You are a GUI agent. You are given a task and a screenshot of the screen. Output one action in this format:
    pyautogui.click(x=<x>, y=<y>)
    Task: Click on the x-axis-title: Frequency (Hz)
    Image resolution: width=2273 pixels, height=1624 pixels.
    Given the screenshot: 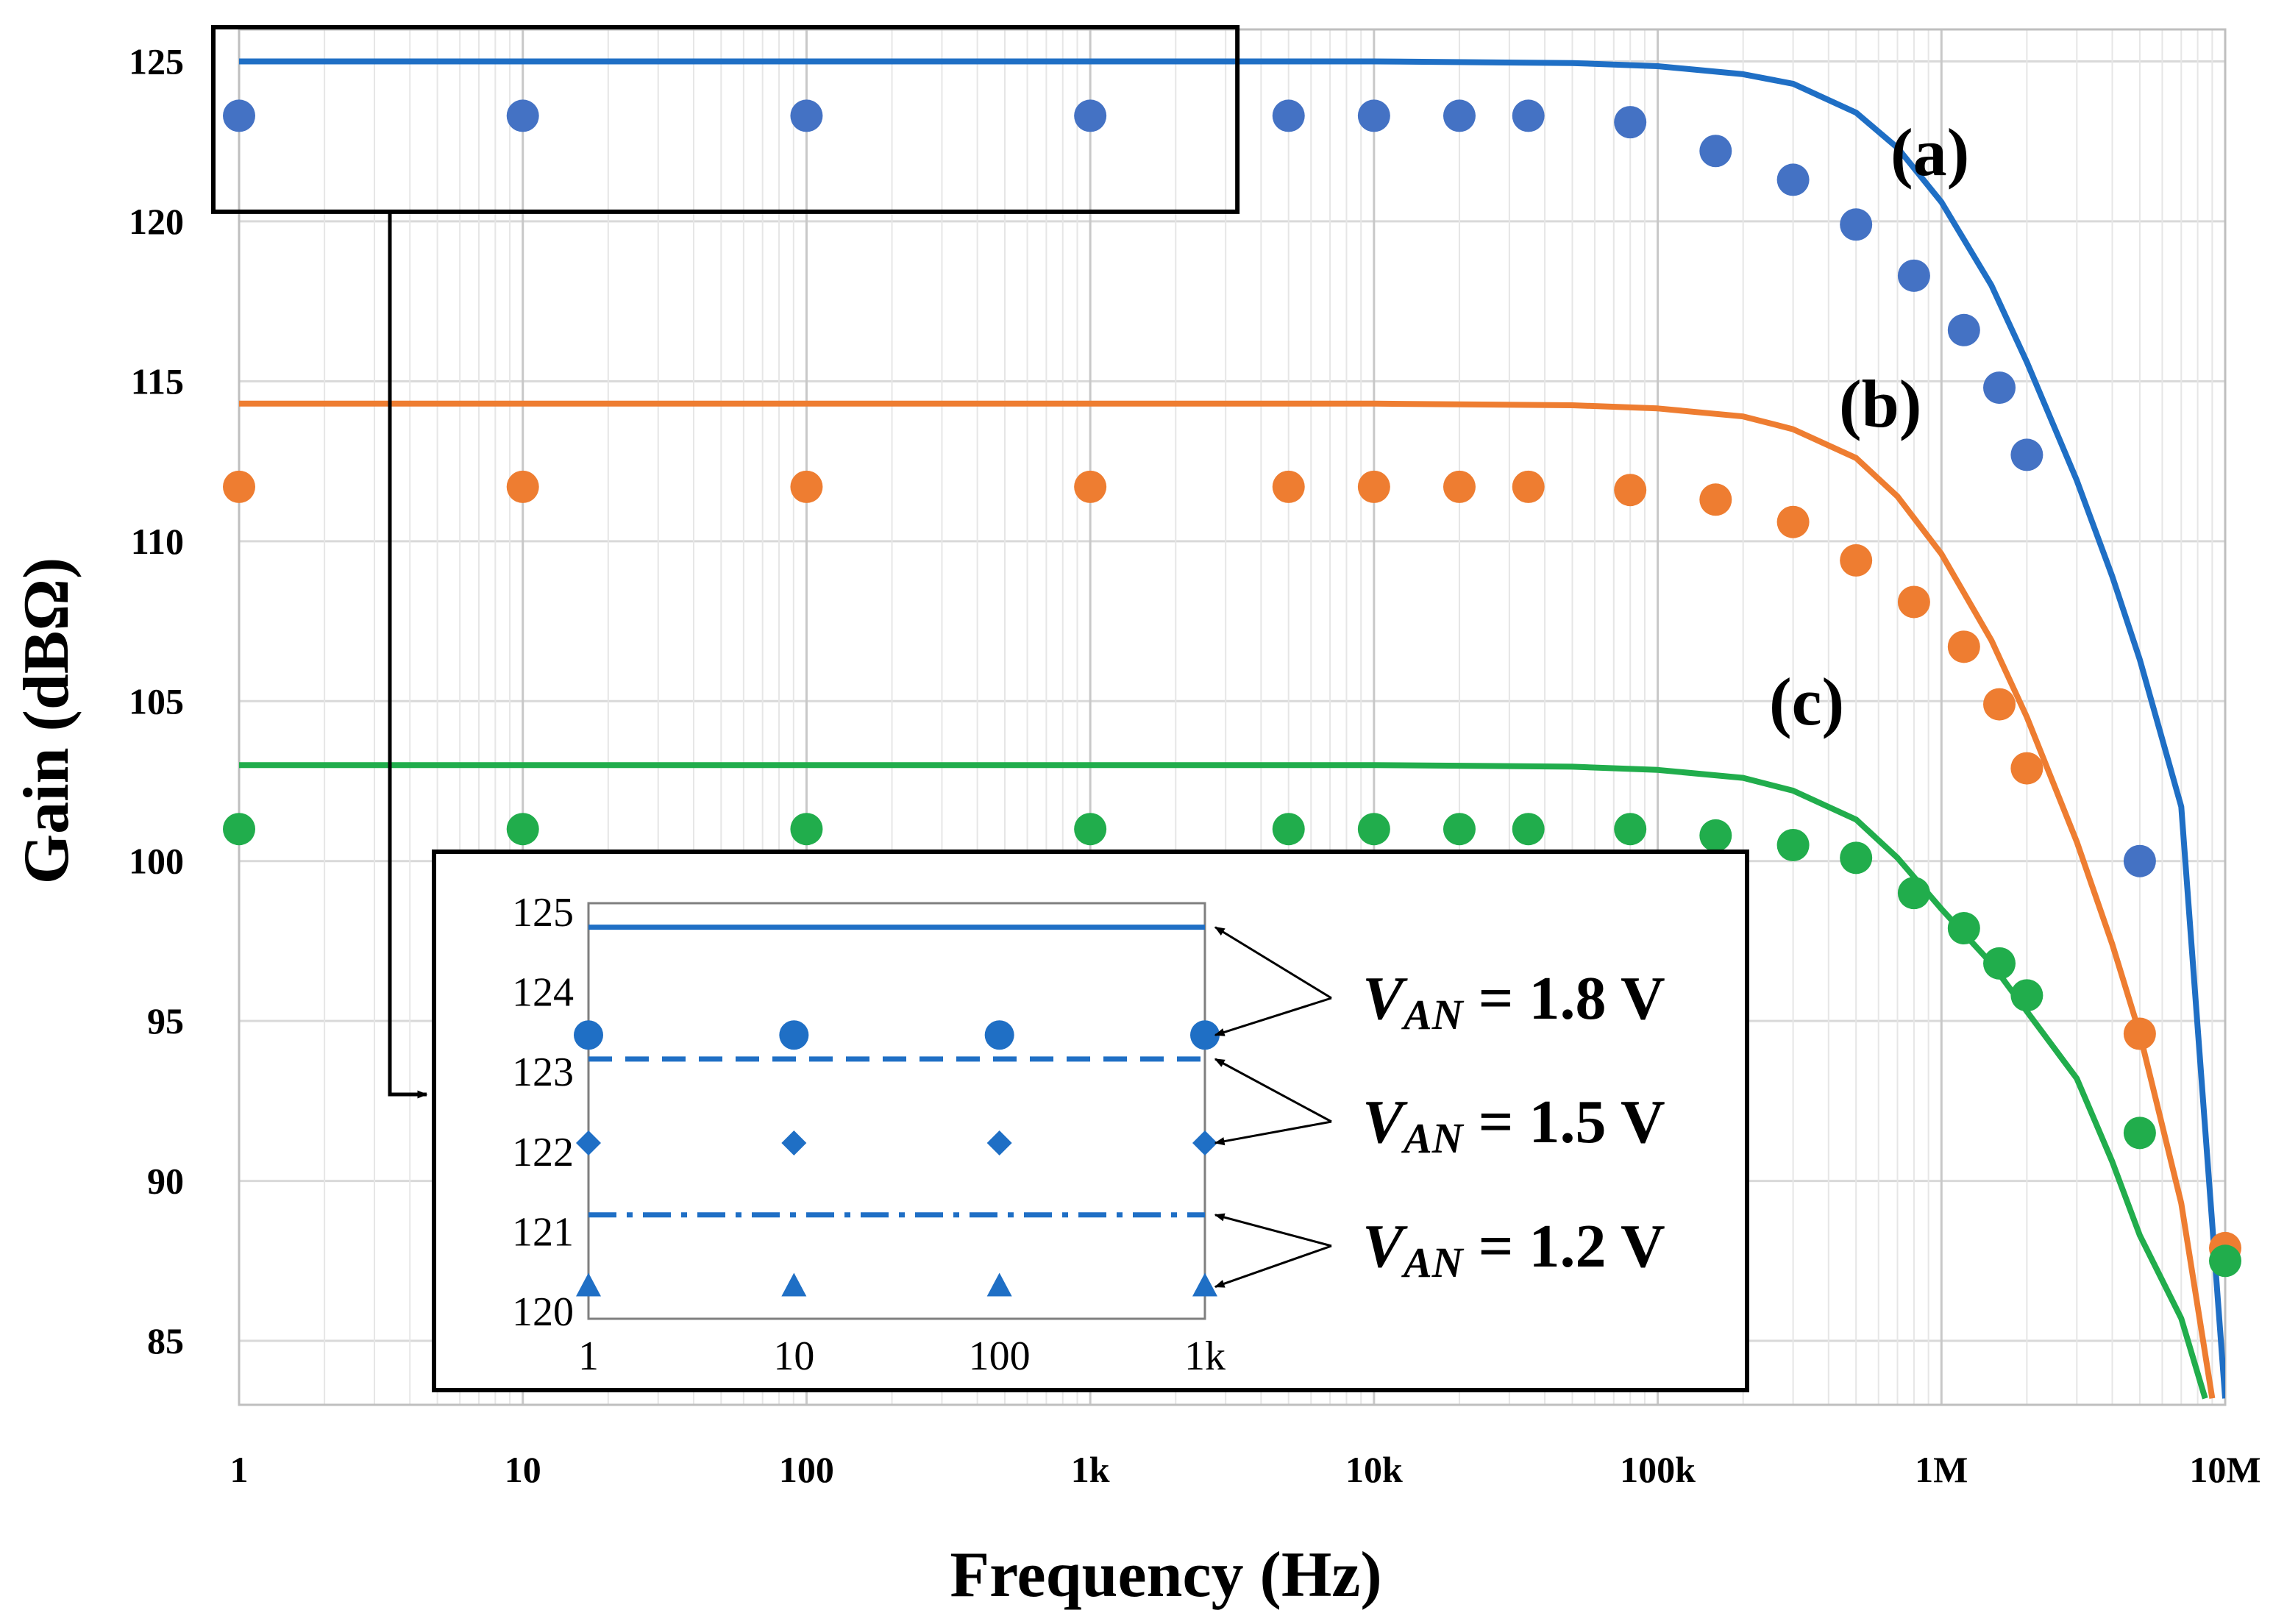 What is the action you would take?
    pyautogui.click(x=1165, y=1575)
    